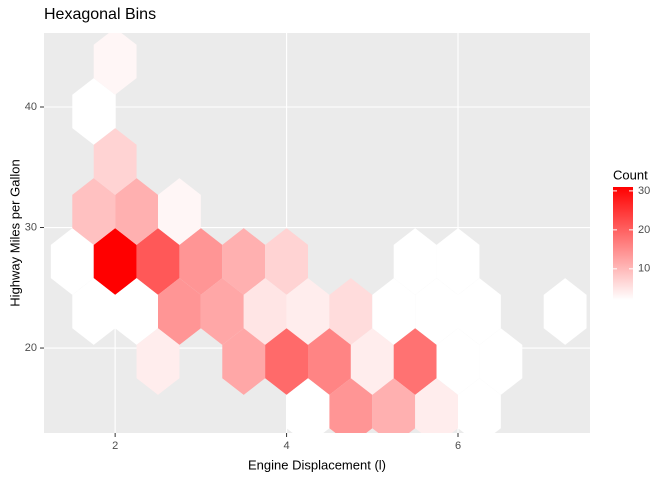 This screenshot has width=672, height=480. What do you see at coordinates (31, 348) in the screenshot?
I see `y-tick-label: 20` at bounding box center [31, 348].